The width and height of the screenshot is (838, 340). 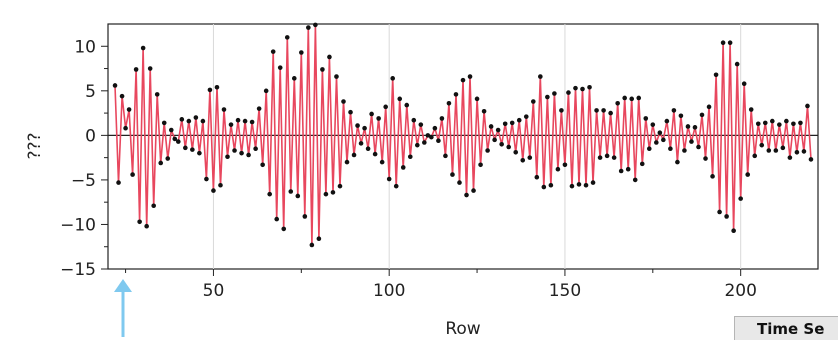 What do you see at coordinates (441, 285) in the screenshot?
I see `x-axis: 50 100 150 200` at bounding box center [441, 285].